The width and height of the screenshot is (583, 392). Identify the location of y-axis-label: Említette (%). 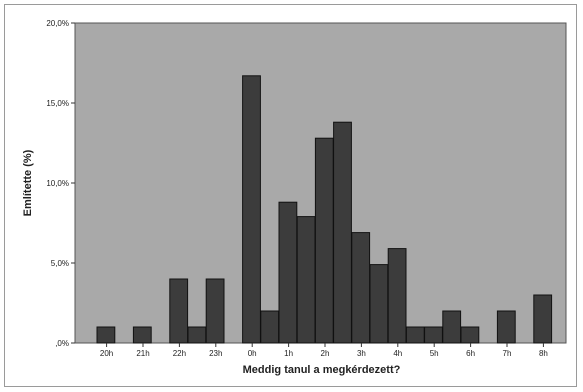
(28, 182).